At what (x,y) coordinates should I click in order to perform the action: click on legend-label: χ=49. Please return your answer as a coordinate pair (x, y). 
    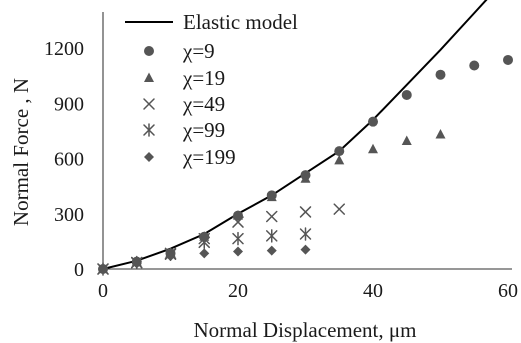
    Looking at the image, I should click on (203, 104).